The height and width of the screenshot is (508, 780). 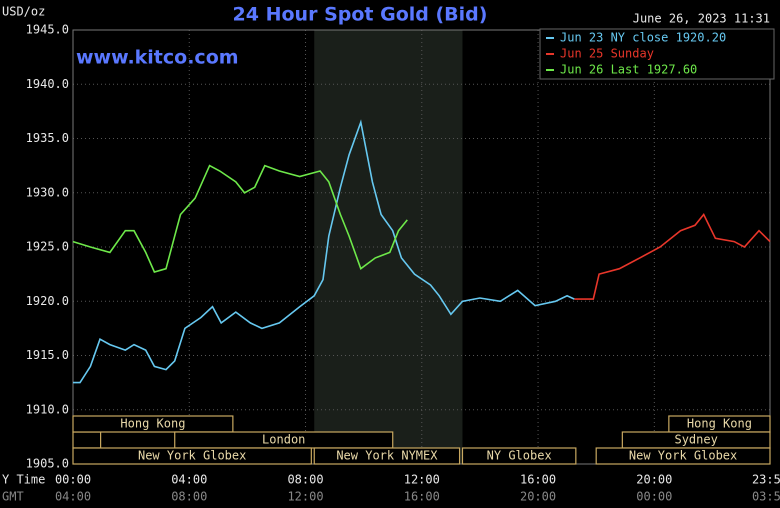 What do you see at coordinates (422, 480) in the screenshot?
I see `x-tick-label: 12:00` at bounding box center [422, 480].